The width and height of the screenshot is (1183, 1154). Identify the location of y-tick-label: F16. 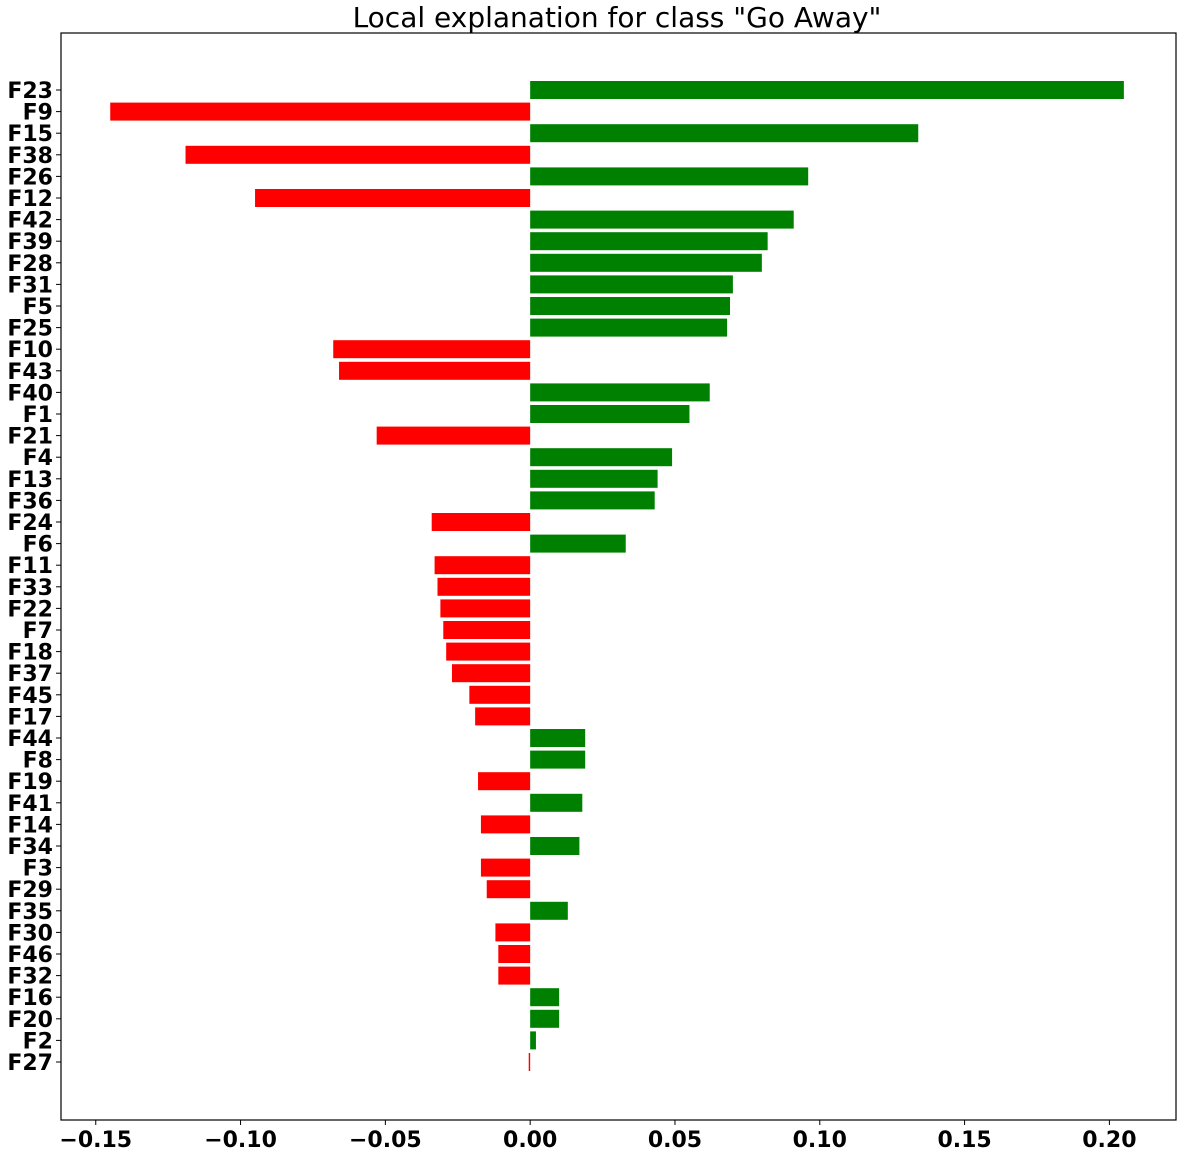
(30, 998).